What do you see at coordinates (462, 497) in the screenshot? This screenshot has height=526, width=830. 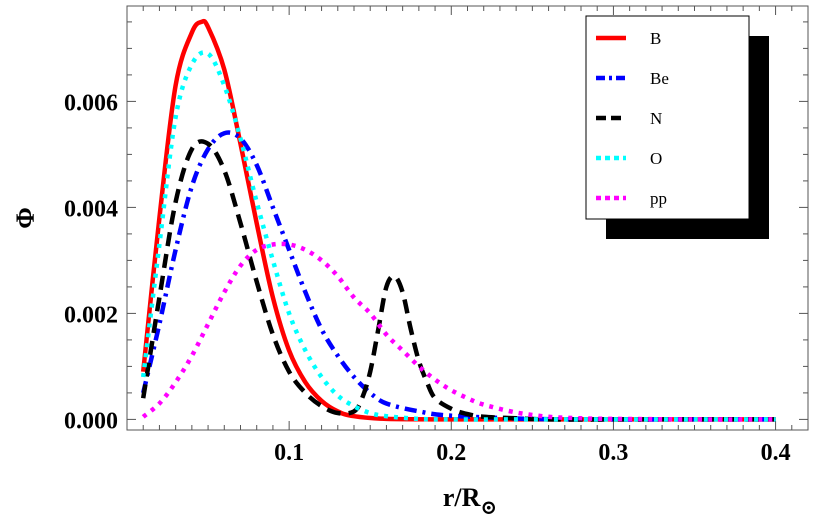 I see `x-axis-label-main: r/R` at bounding box center [462, 497].